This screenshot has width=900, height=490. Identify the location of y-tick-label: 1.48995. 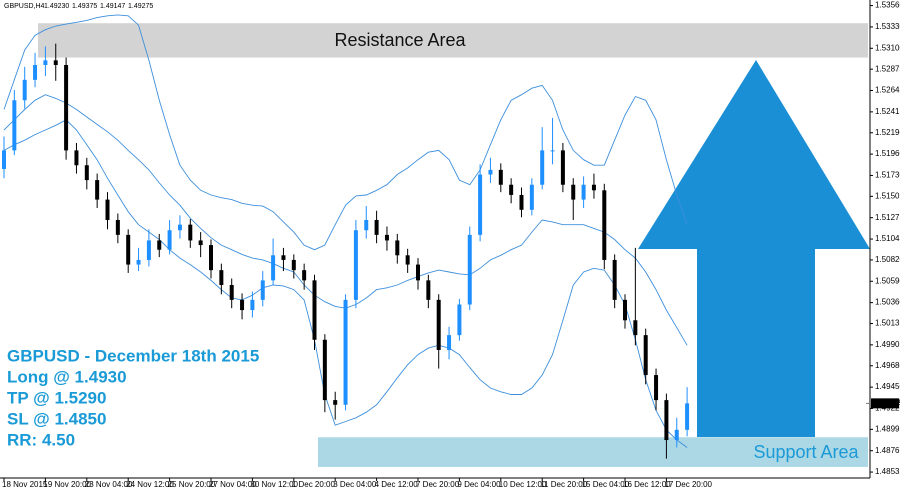
(887, 428).